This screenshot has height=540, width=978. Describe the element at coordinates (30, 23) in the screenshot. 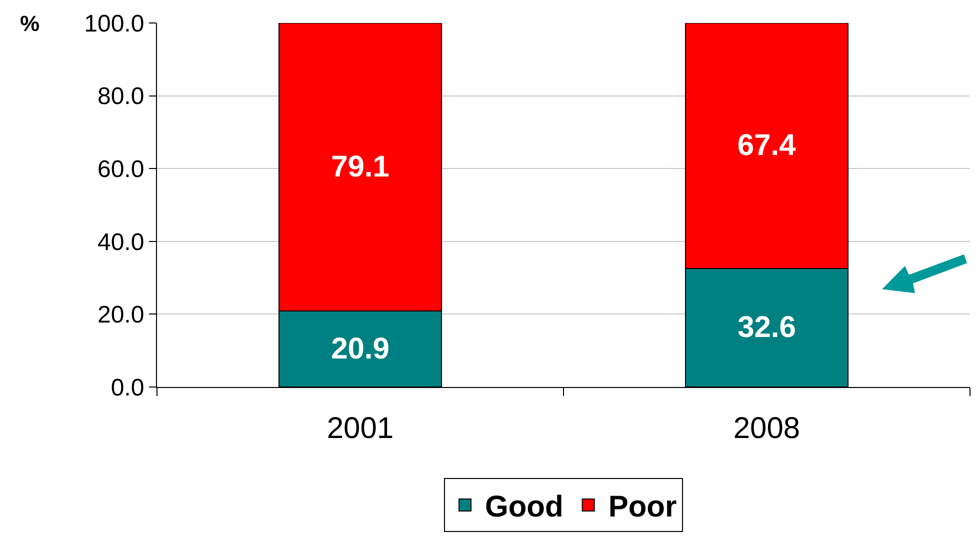

I see `y-axis-title: %` at that location.